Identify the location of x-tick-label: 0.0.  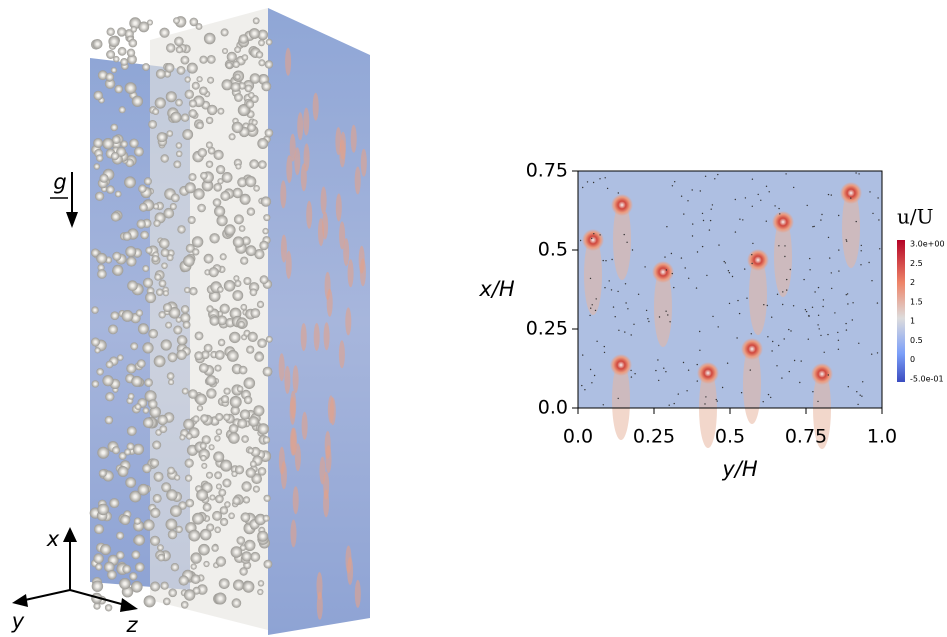
(578, 437).